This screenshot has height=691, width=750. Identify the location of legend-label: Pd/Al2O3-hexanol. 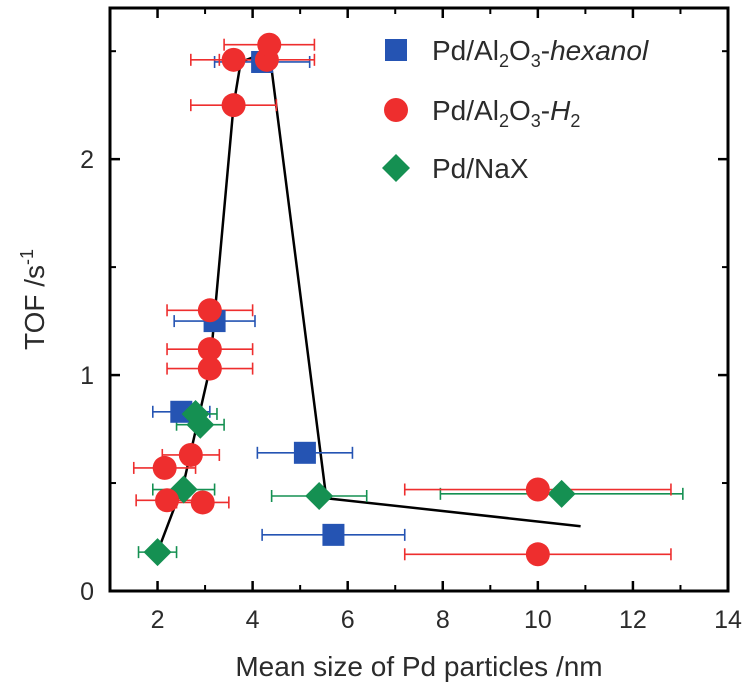
(540, 53).